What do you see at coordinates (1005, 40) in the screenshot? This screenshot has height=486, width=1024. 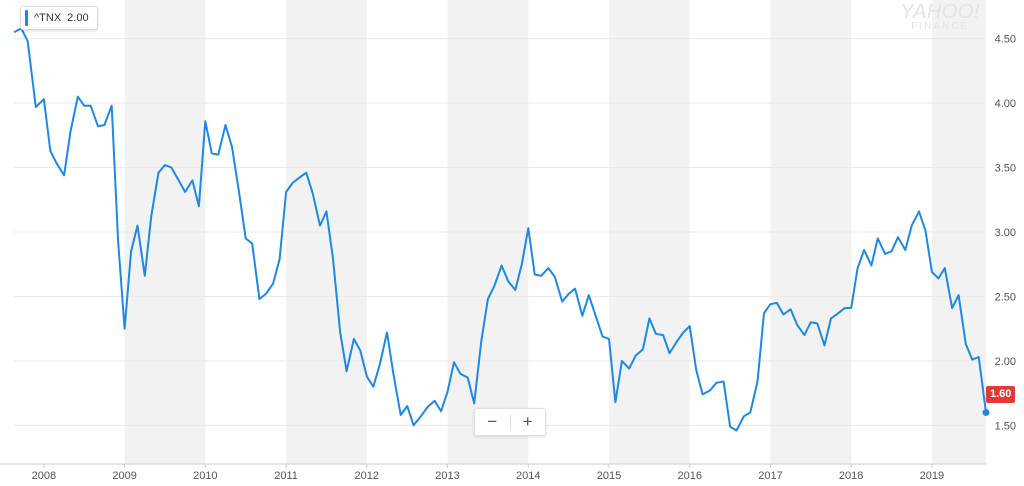 I see `y-tick-label: 4.50` at bounding box center [1005, 40].